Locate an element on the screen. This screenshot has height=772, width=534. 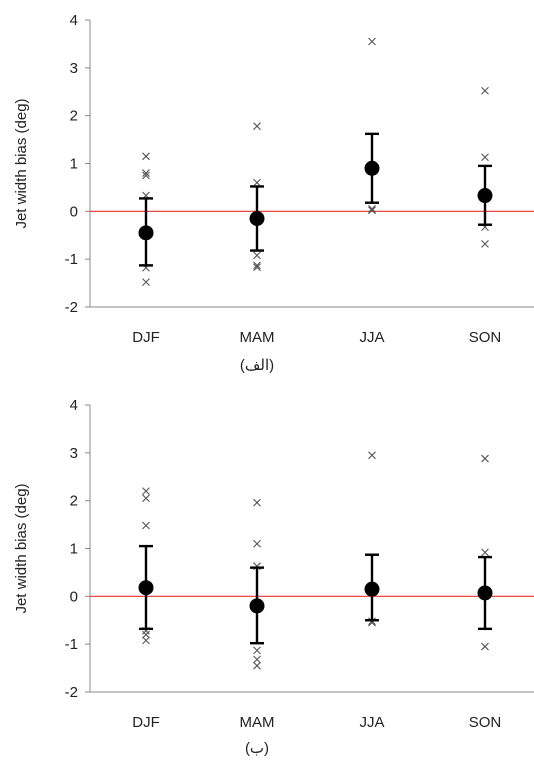
panel-caption: (ب) is located at coordinates (257, 748).